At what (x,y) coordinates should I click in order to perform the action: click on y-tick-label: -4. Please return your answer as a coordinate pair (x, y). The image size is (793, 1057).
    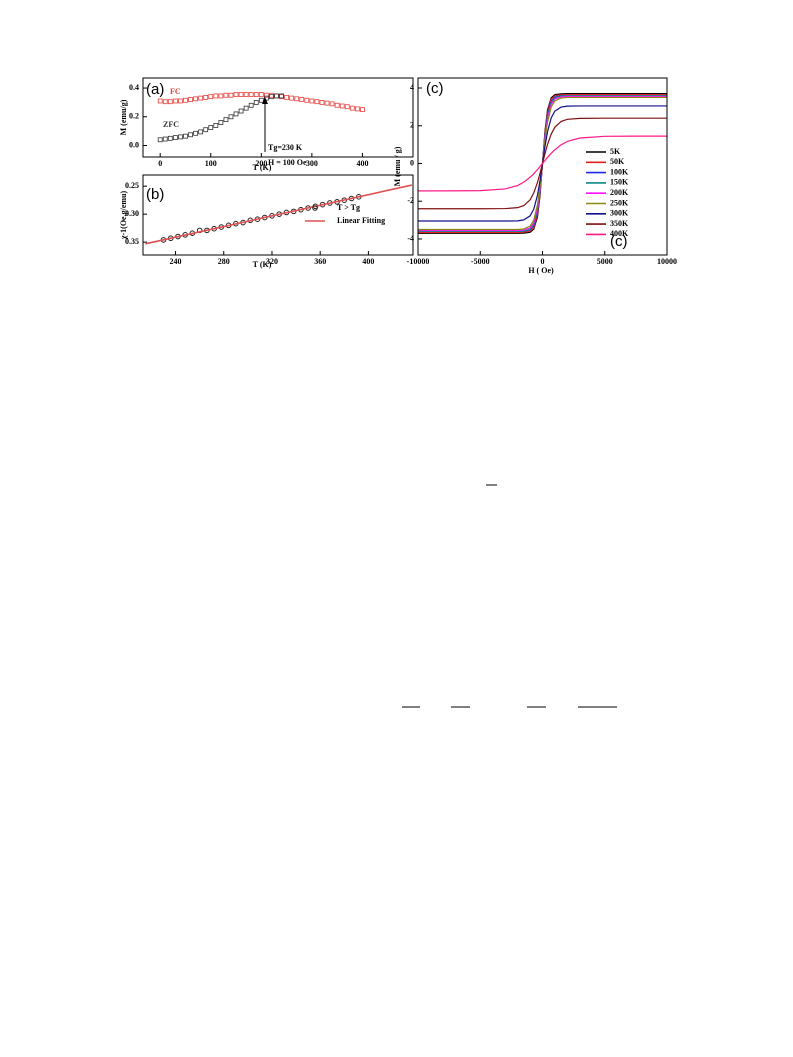
    Looking at the image, I should click on (410, 238).